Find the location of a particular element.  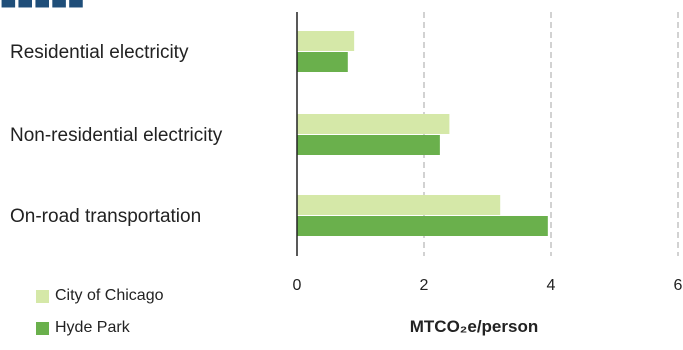

legend-label-city-of-chicago: City of Chicago is located at coordinates (109, 295).